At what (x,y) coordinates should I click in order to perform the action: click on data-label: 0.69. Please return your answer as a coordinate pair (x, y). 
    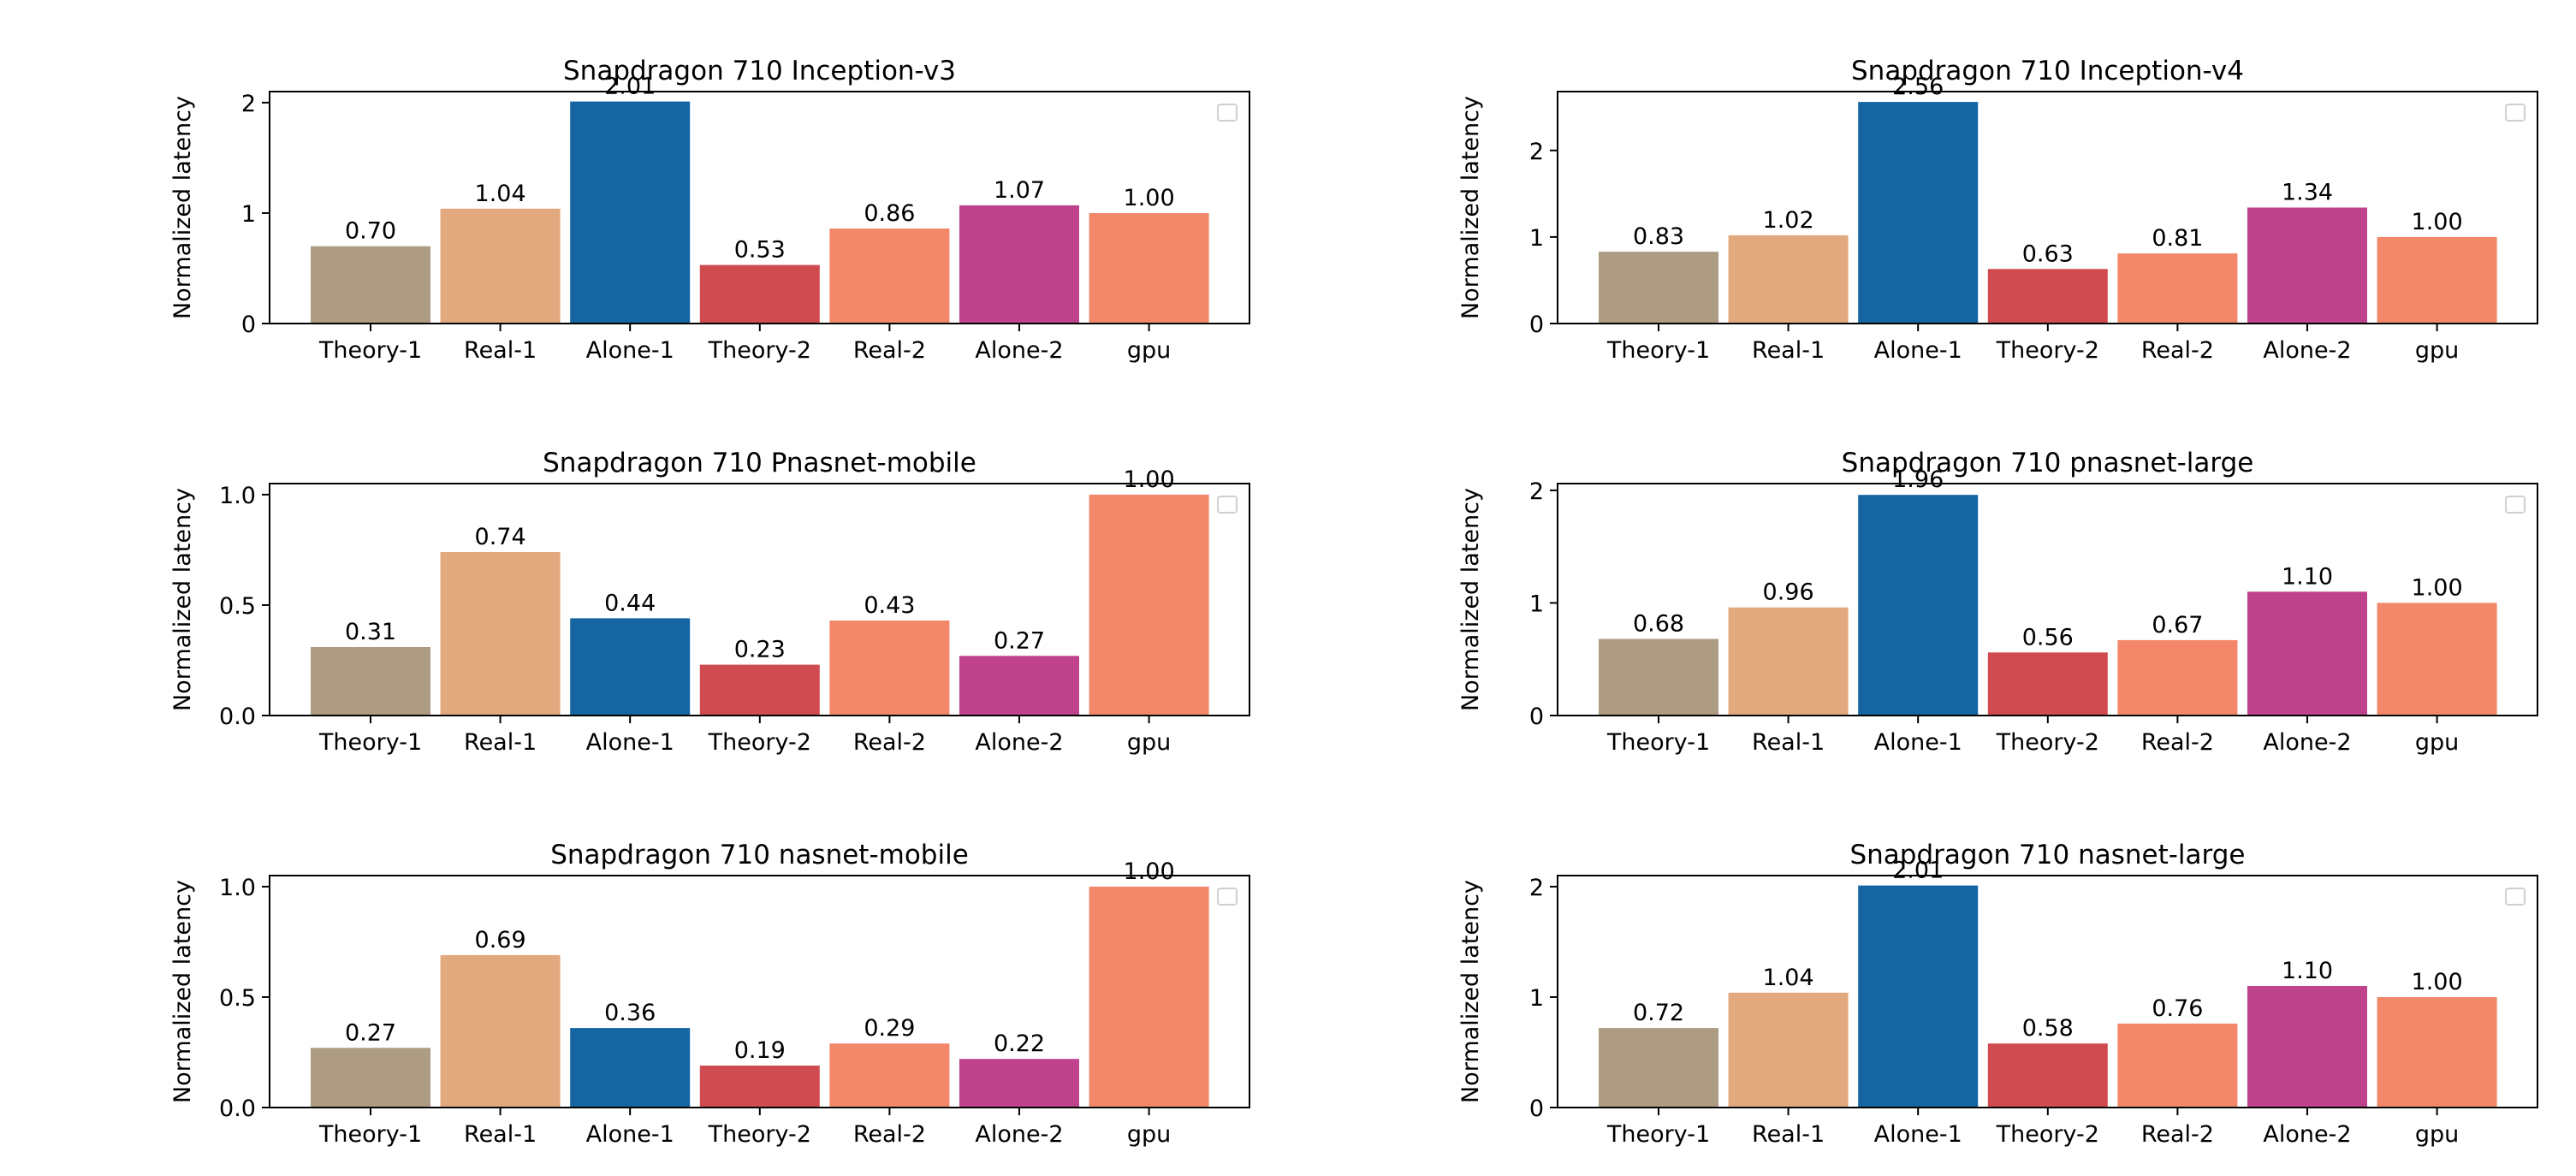
    Looking at the image, I should click on (500, 940).